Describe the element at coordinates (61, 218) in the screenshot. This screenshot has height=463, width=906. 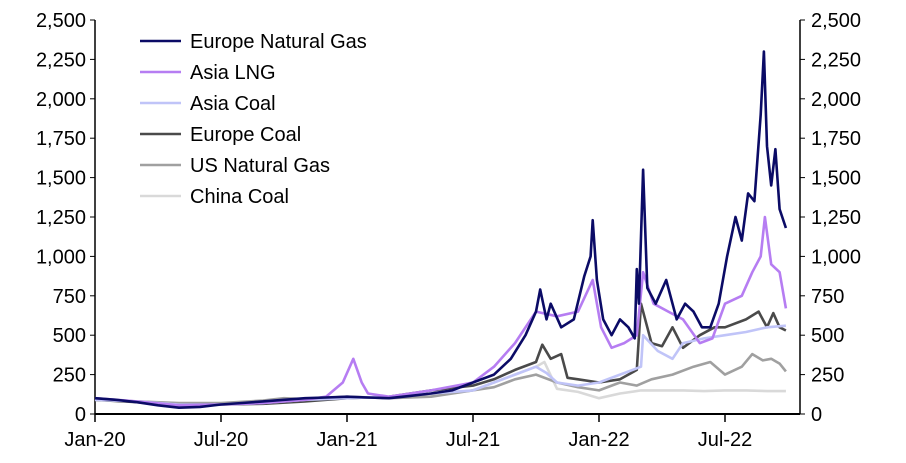
I see `y-tick-label-left: 1,250` at that location.